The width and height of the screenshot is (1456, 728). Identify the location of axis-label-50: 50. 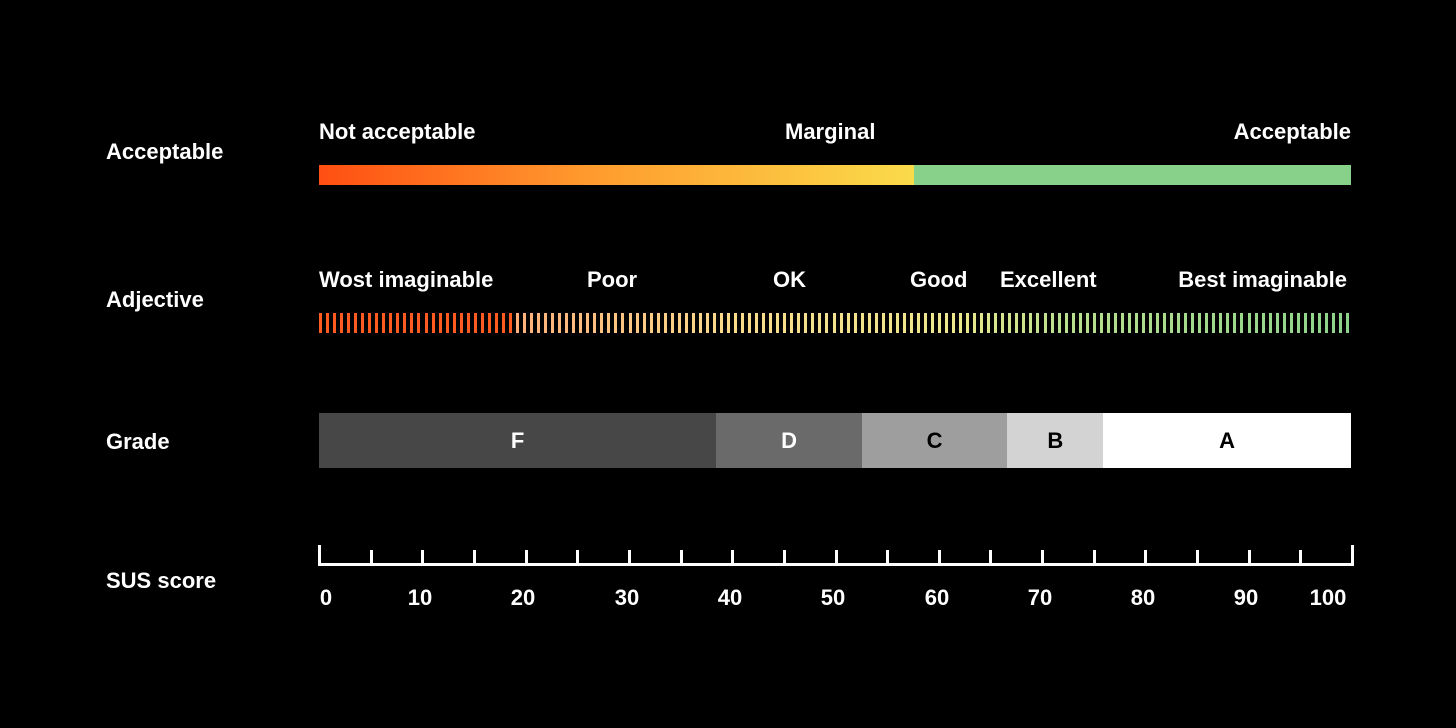
(833, 597).